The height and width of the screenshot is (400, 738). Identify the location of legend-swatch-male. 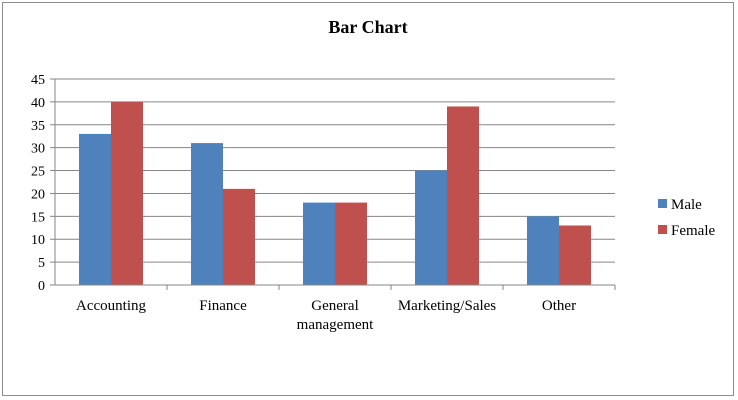
(662, 203).